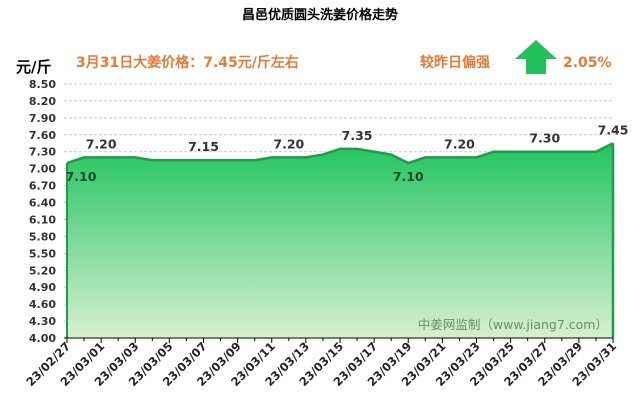 The image size is (640, 410). I want to click on y-tick-label: 4.00, so click(42, 338).